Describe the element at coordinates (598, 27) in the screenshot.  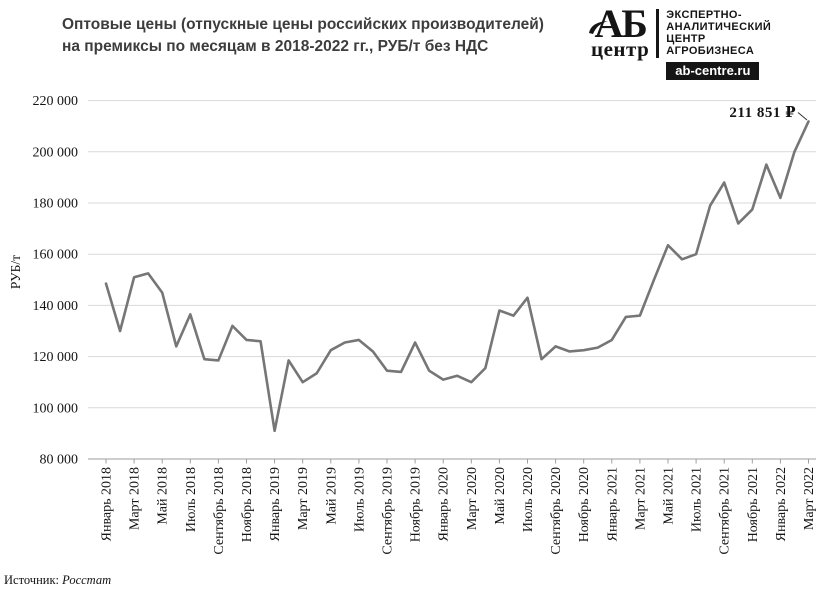
I see `leaf-icon` at that location.